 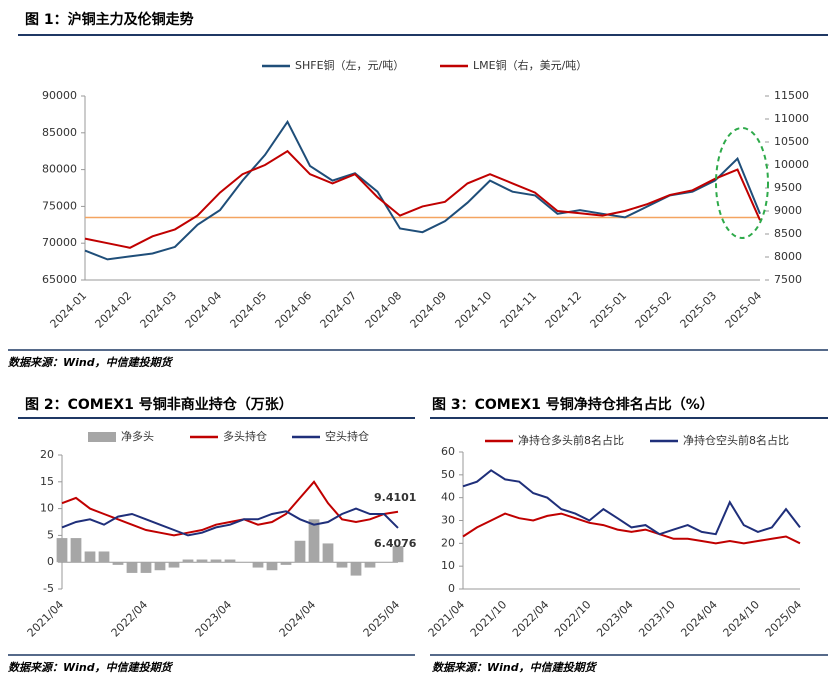 I want to click on x-tick-label: 2025-01, so click(x=609, y=310).